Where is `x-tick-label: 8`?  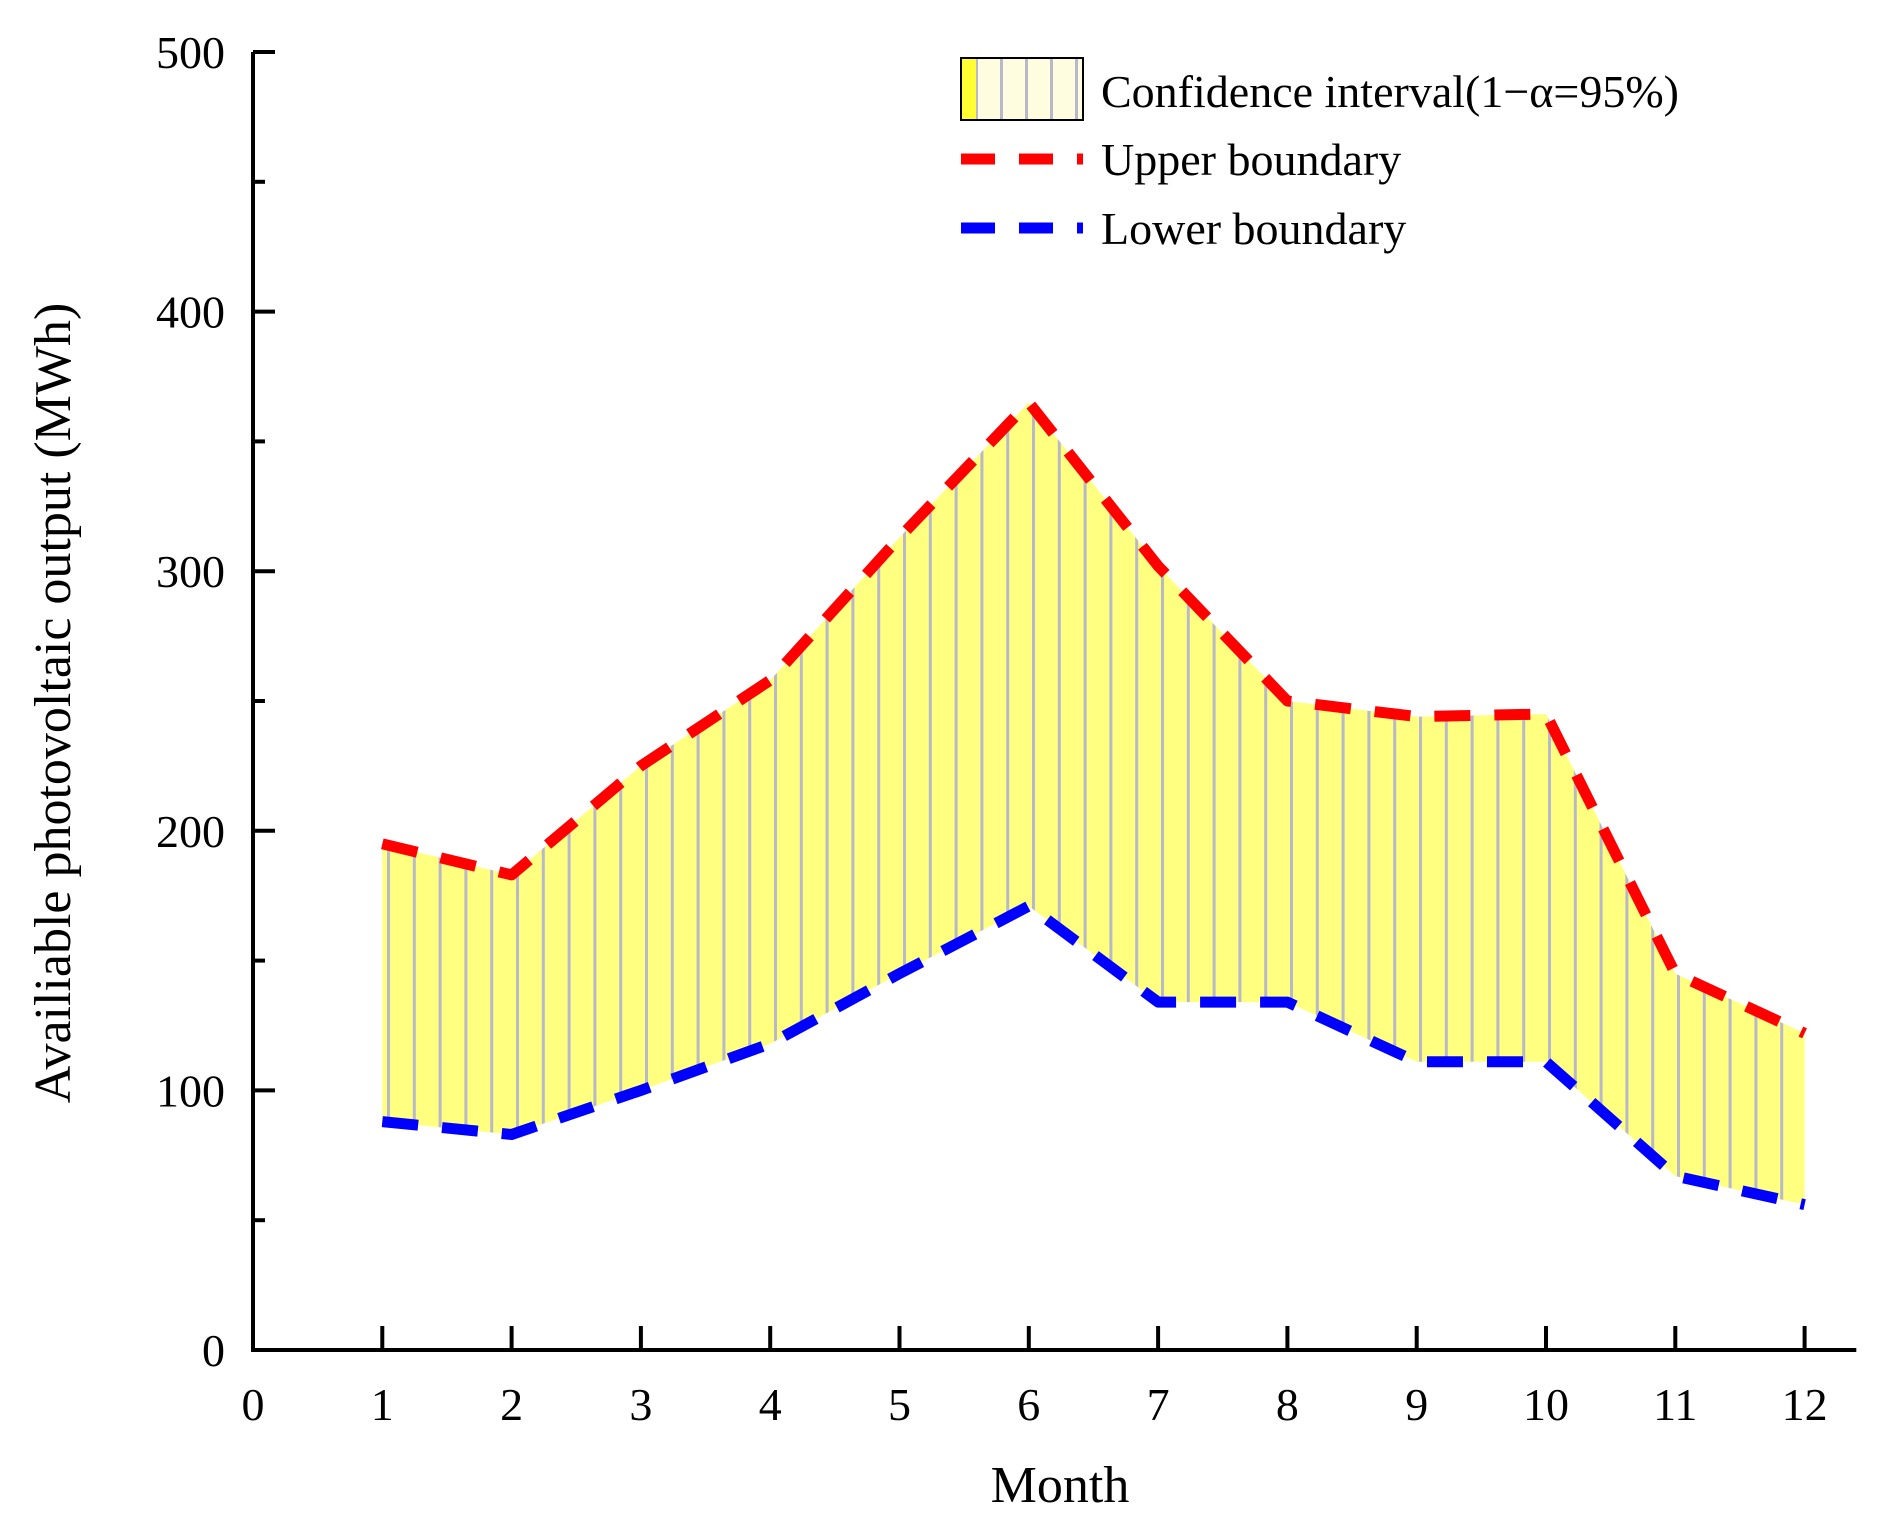 x-tick-label: 8 is located at coordinates (1287, 1404).